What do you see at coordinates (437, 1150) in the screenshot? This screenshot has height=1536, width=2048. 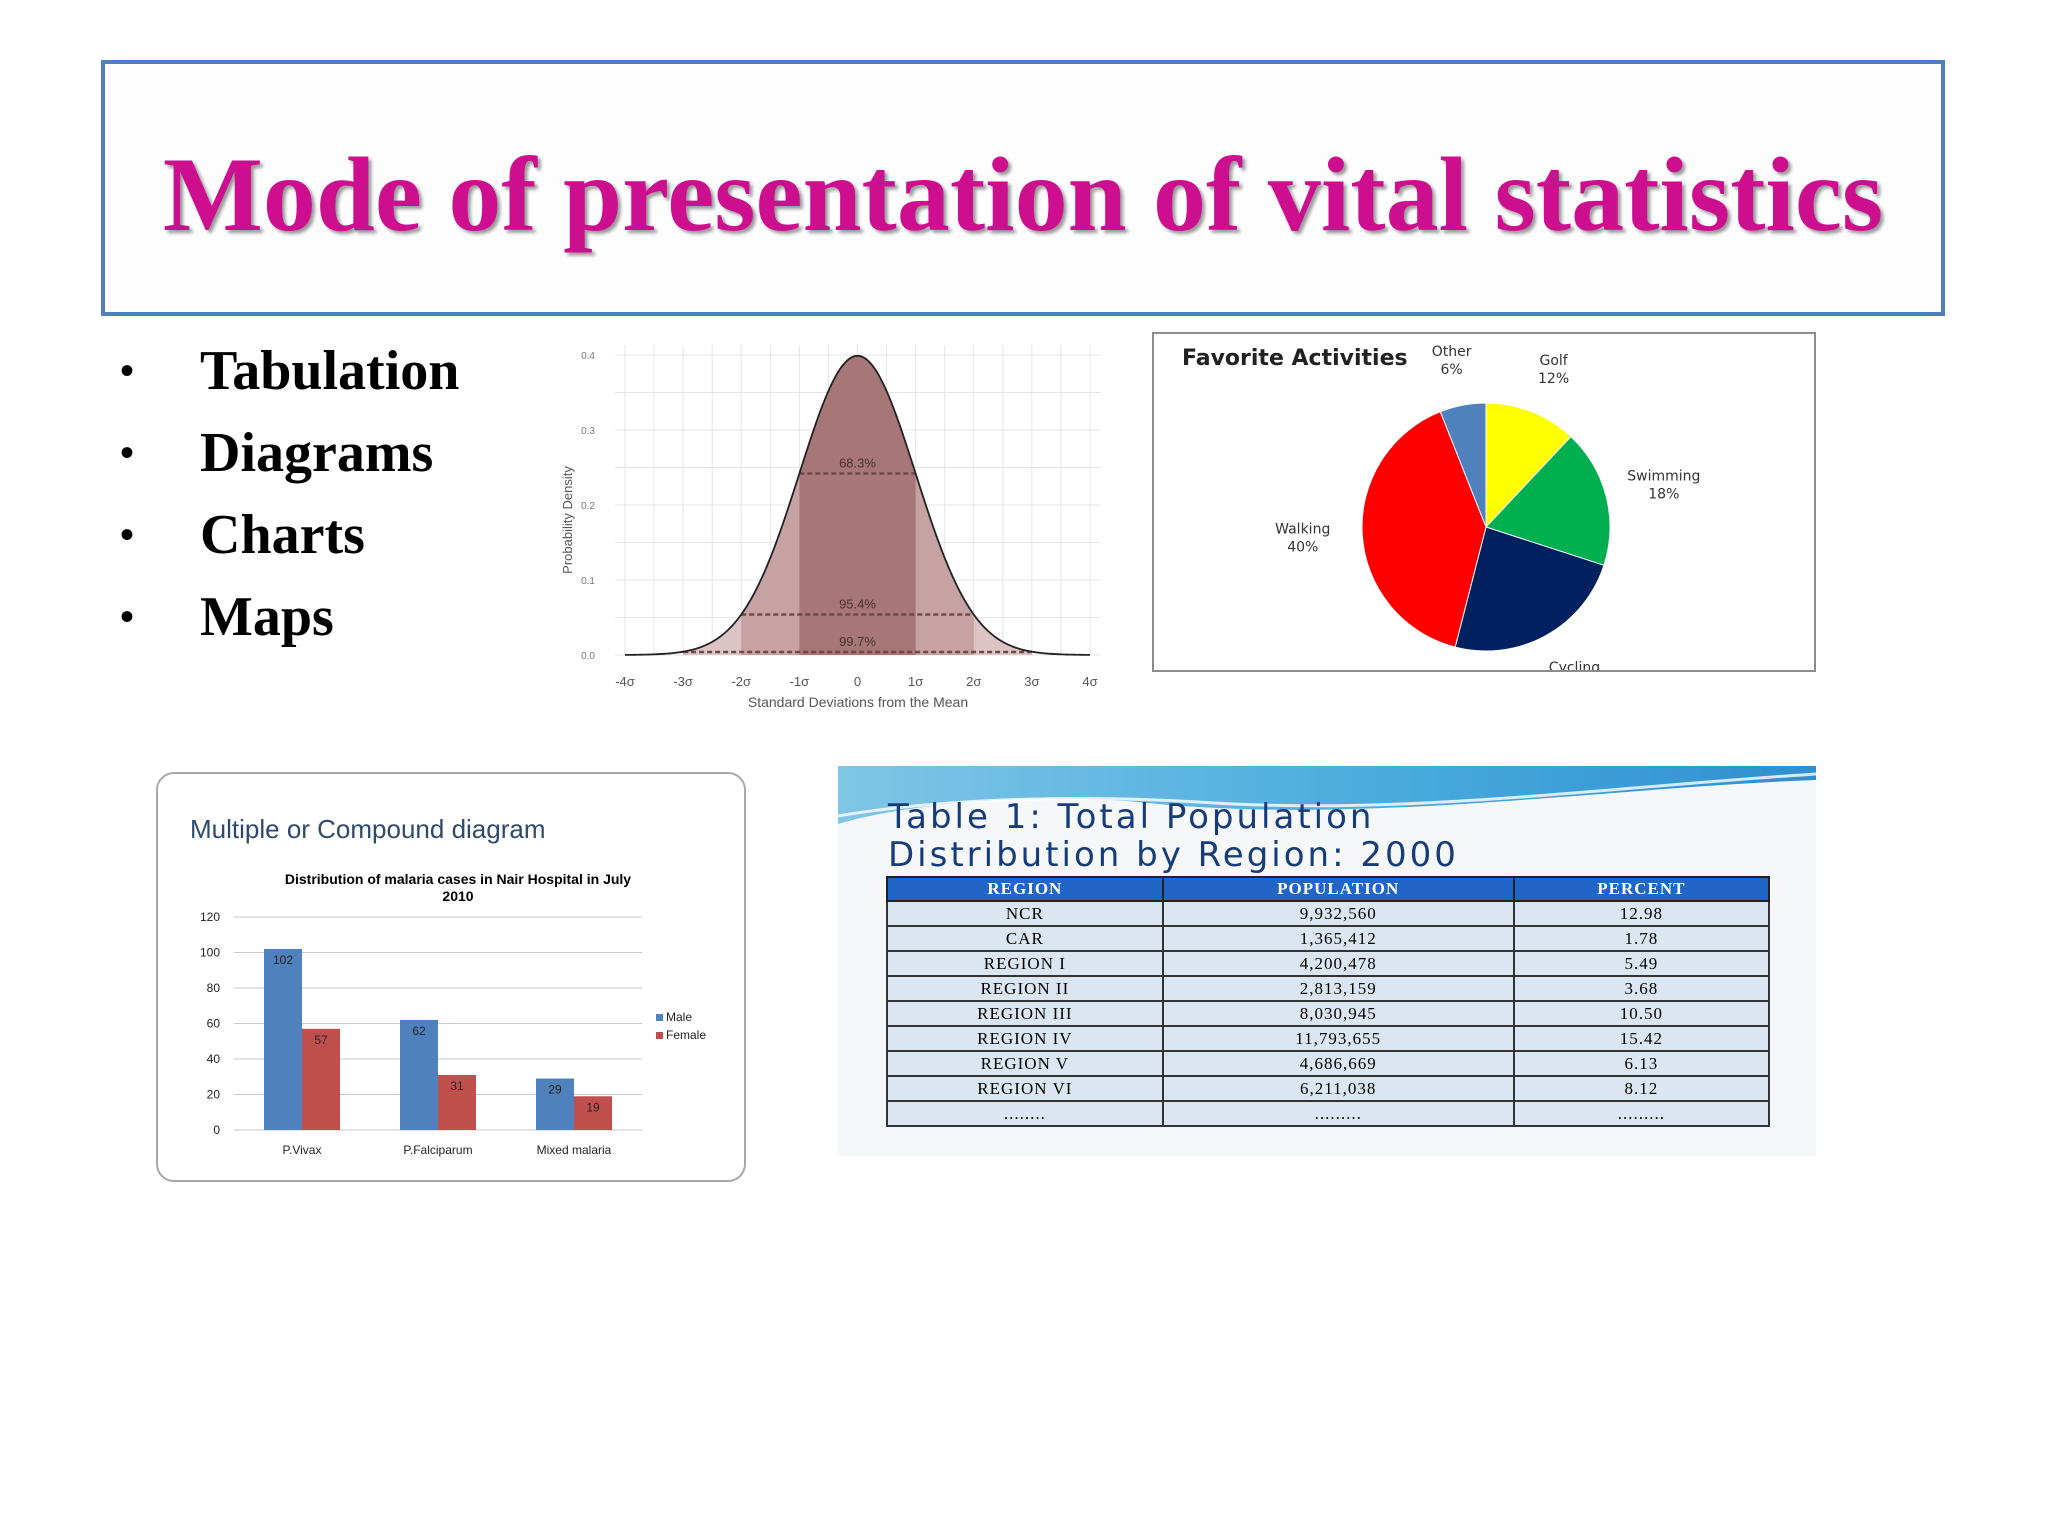 I see `x-category-label: P.Falciparum` at bounding box center [437, 1150].